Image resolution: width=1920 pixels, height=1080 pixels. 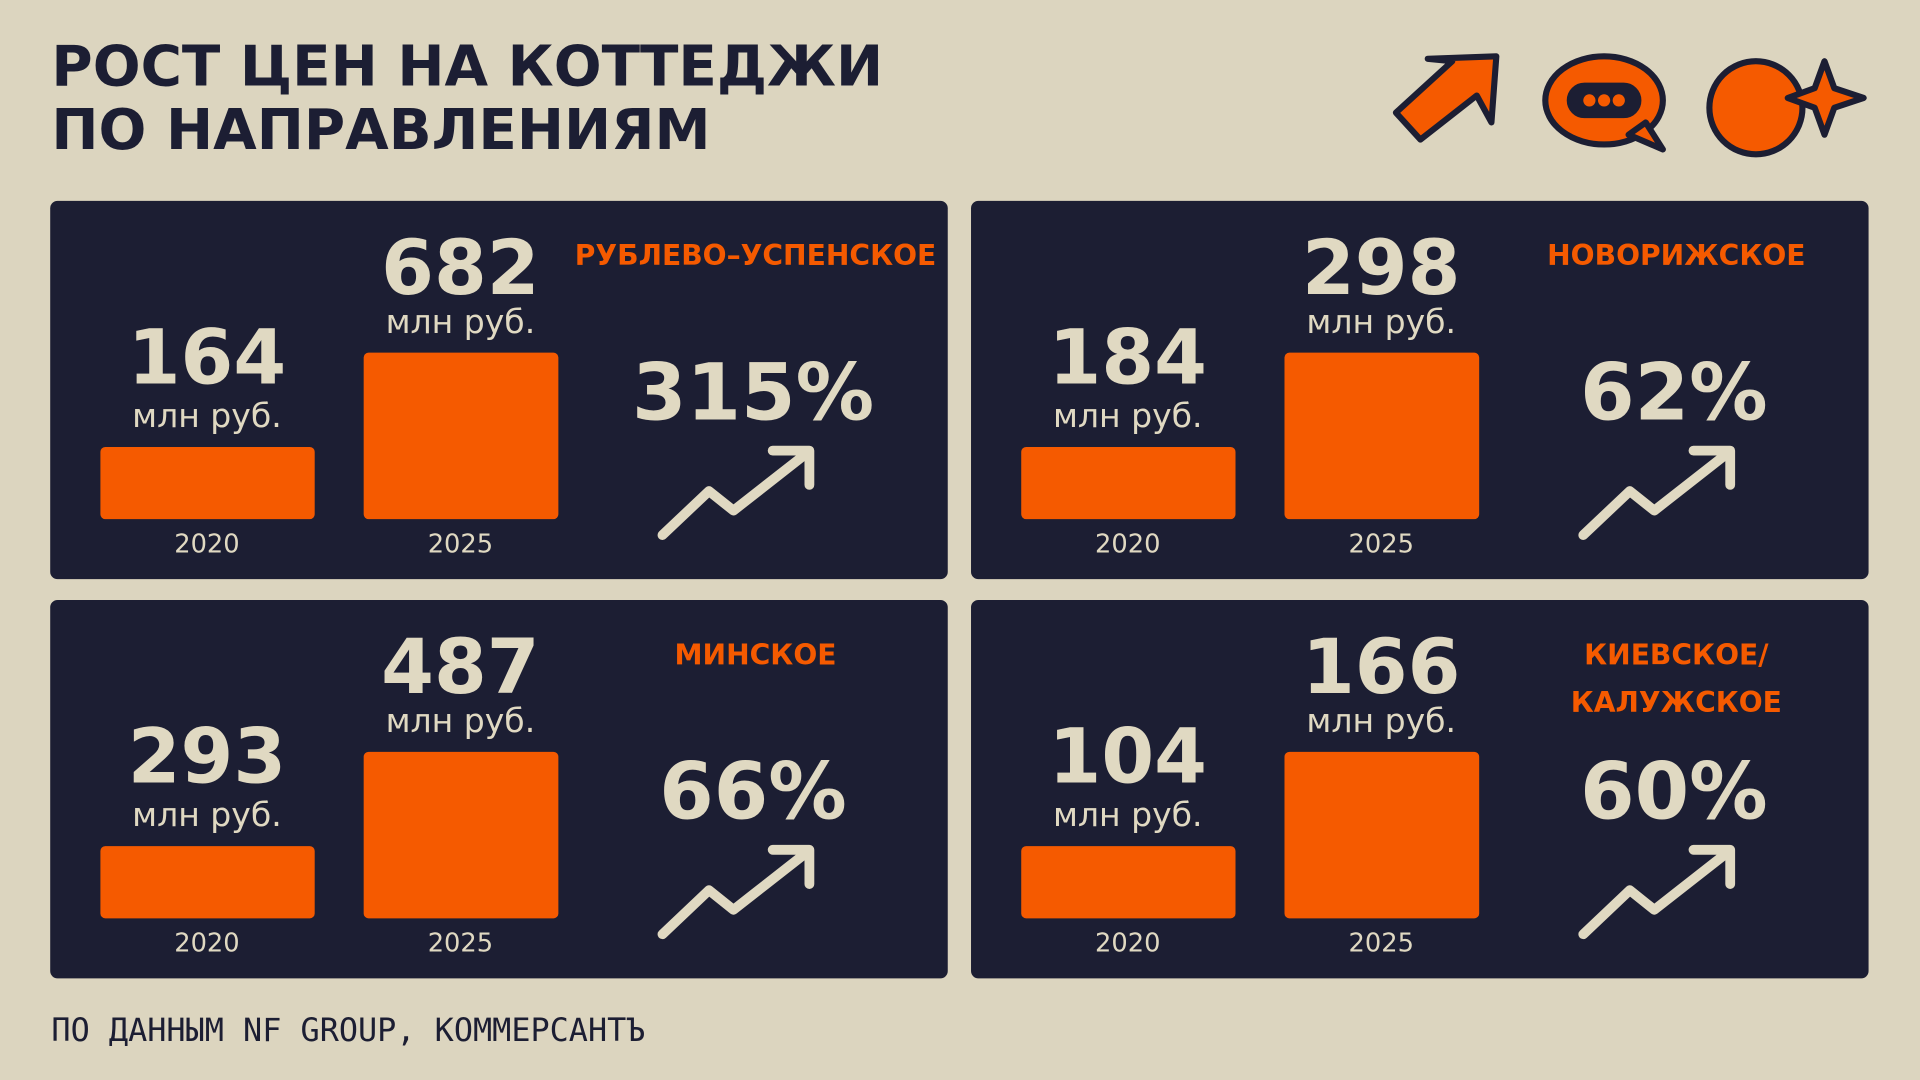 What do you see at coordinates (460, 268) in the screenshot?
I see `value-2025: 682` at bounding box center [460, 268].